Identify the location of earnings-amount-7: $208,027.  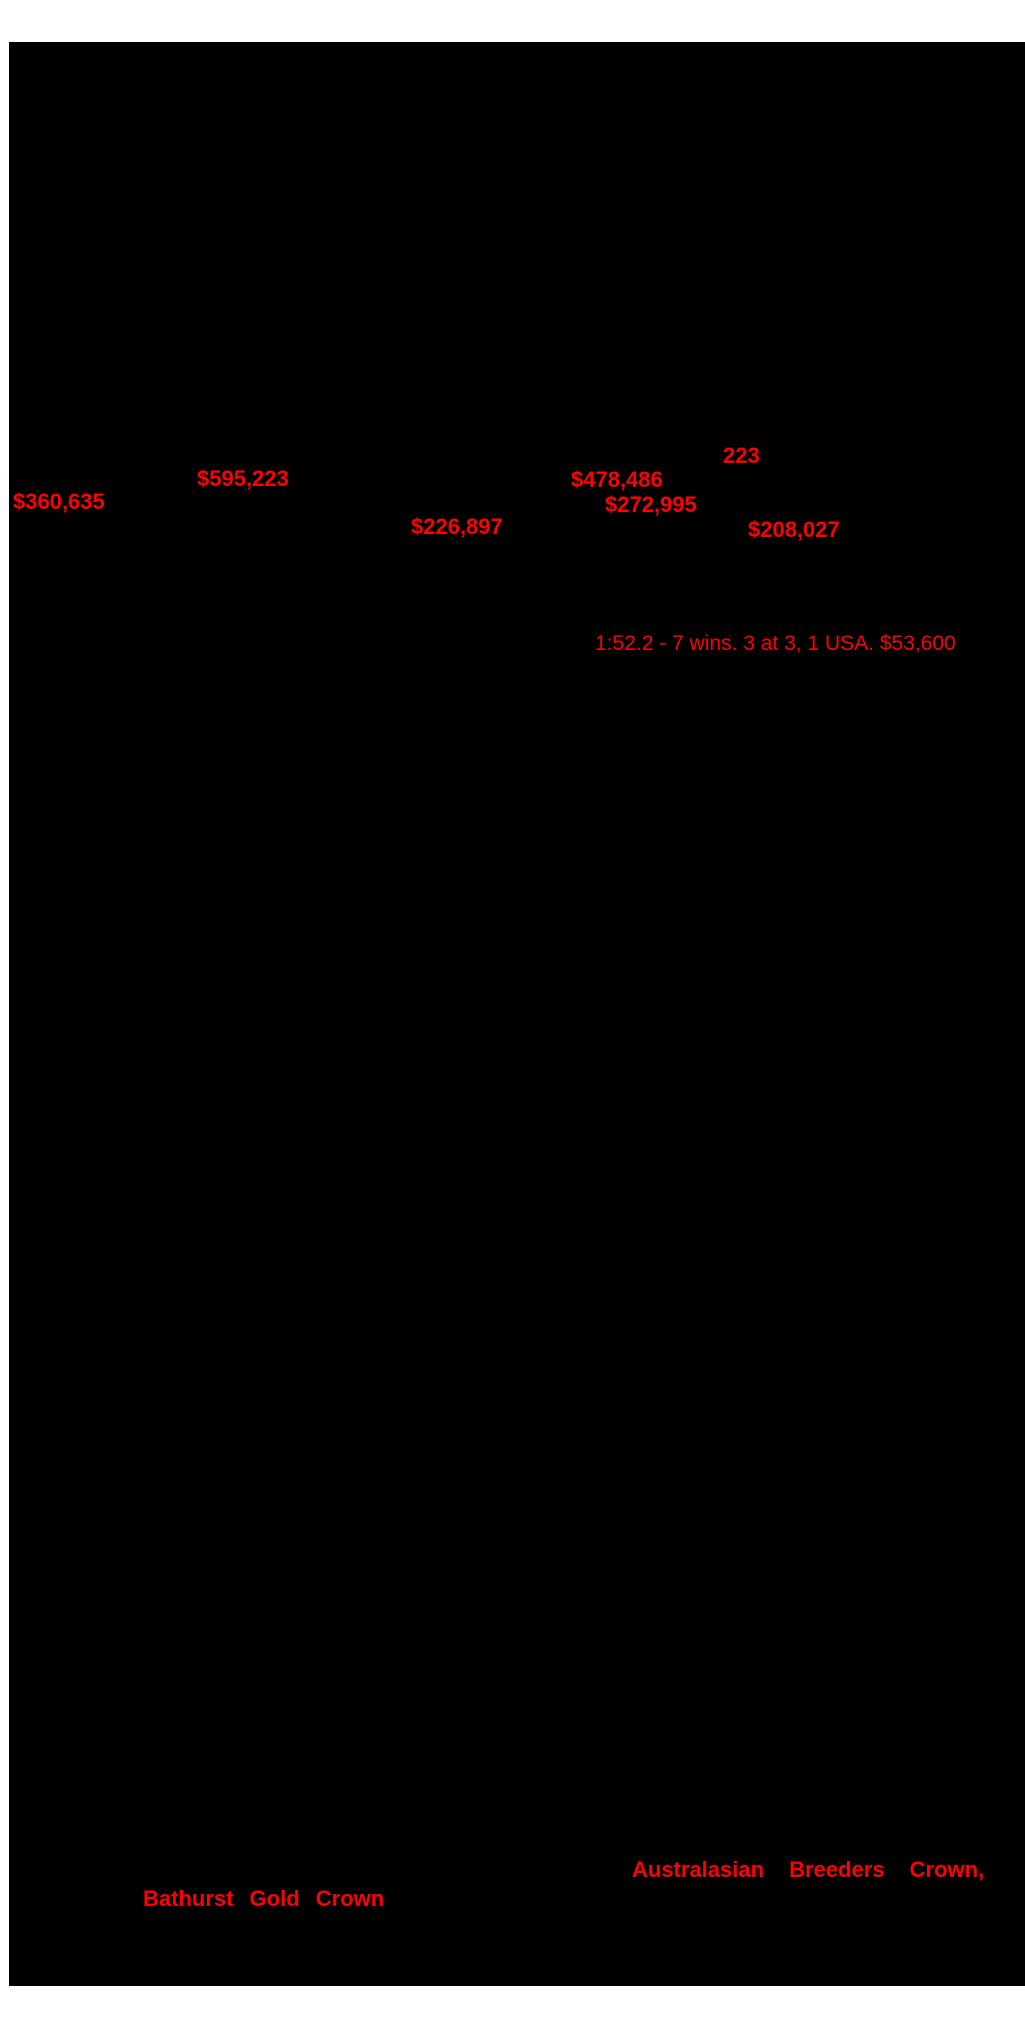
(794, 529).